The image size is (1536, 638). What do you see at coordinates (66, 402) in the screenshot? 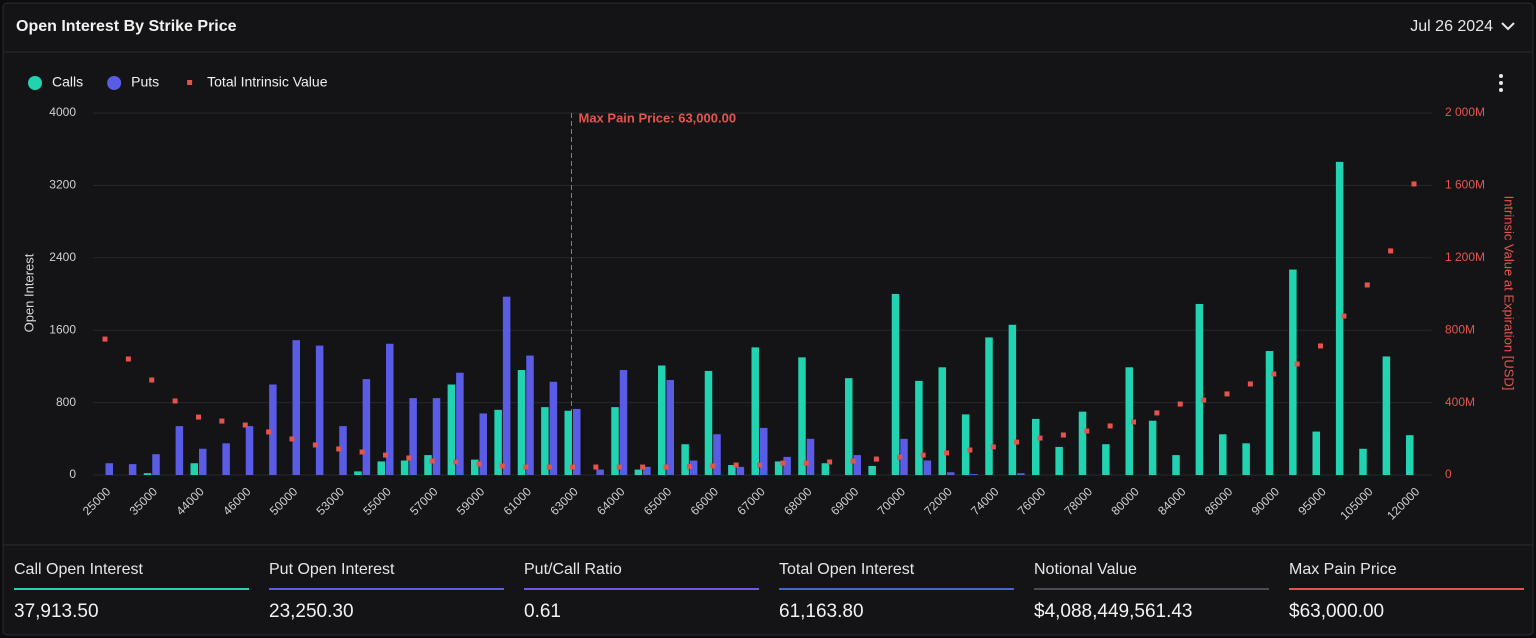
I see `y-tick-label: 800` at bounding box center [66, 402].